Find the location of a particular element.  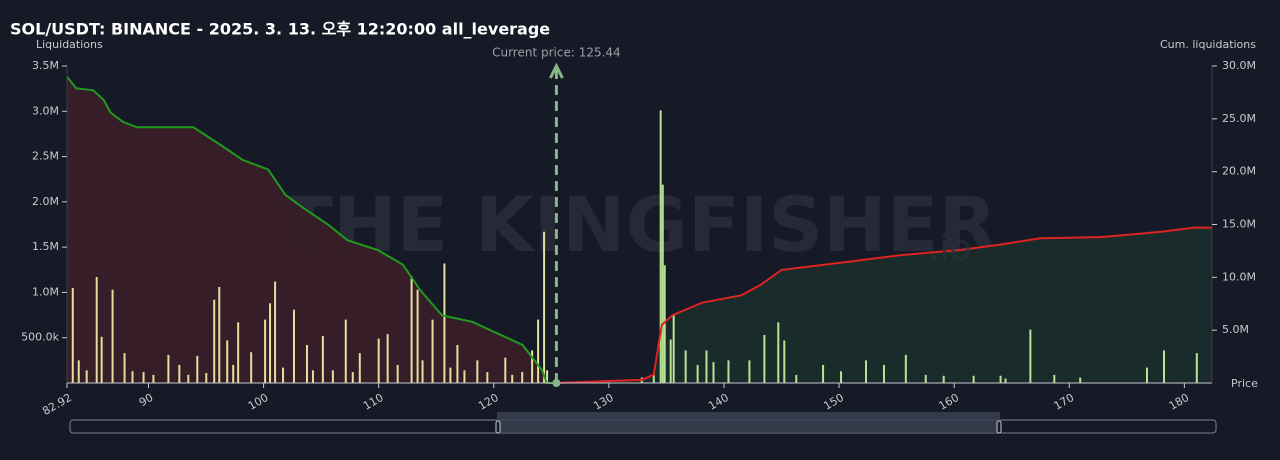

y-tick-label: 3.0M is located at coordinates (45, 110).